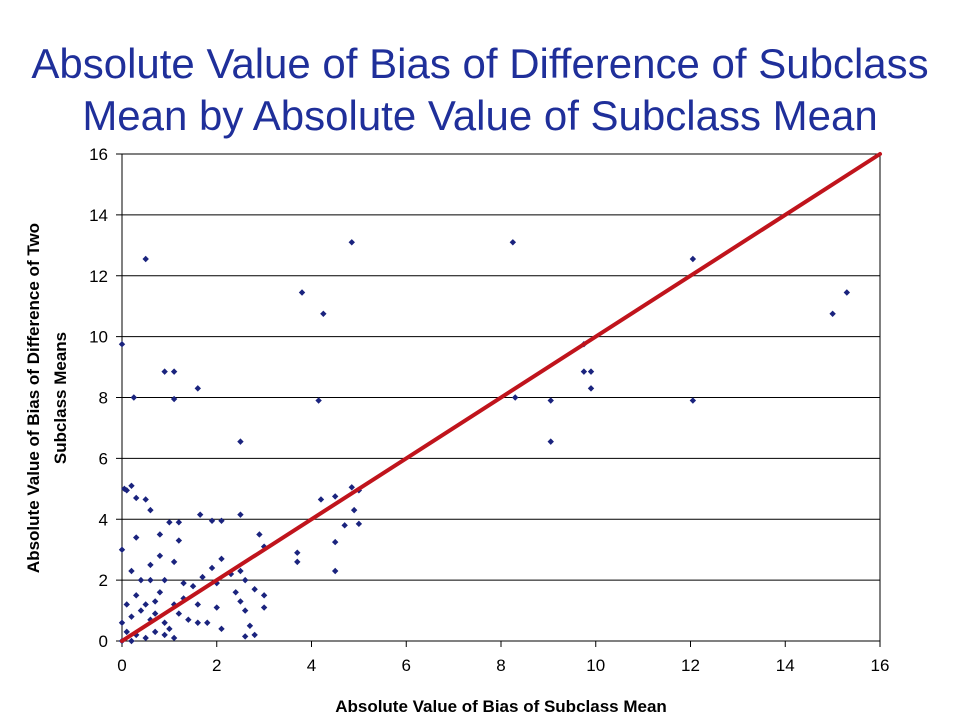  What do you see at coordinates (98, 215) in the screenshot?
I see `y-tick-label: 14` at bounding box center [98, 215].